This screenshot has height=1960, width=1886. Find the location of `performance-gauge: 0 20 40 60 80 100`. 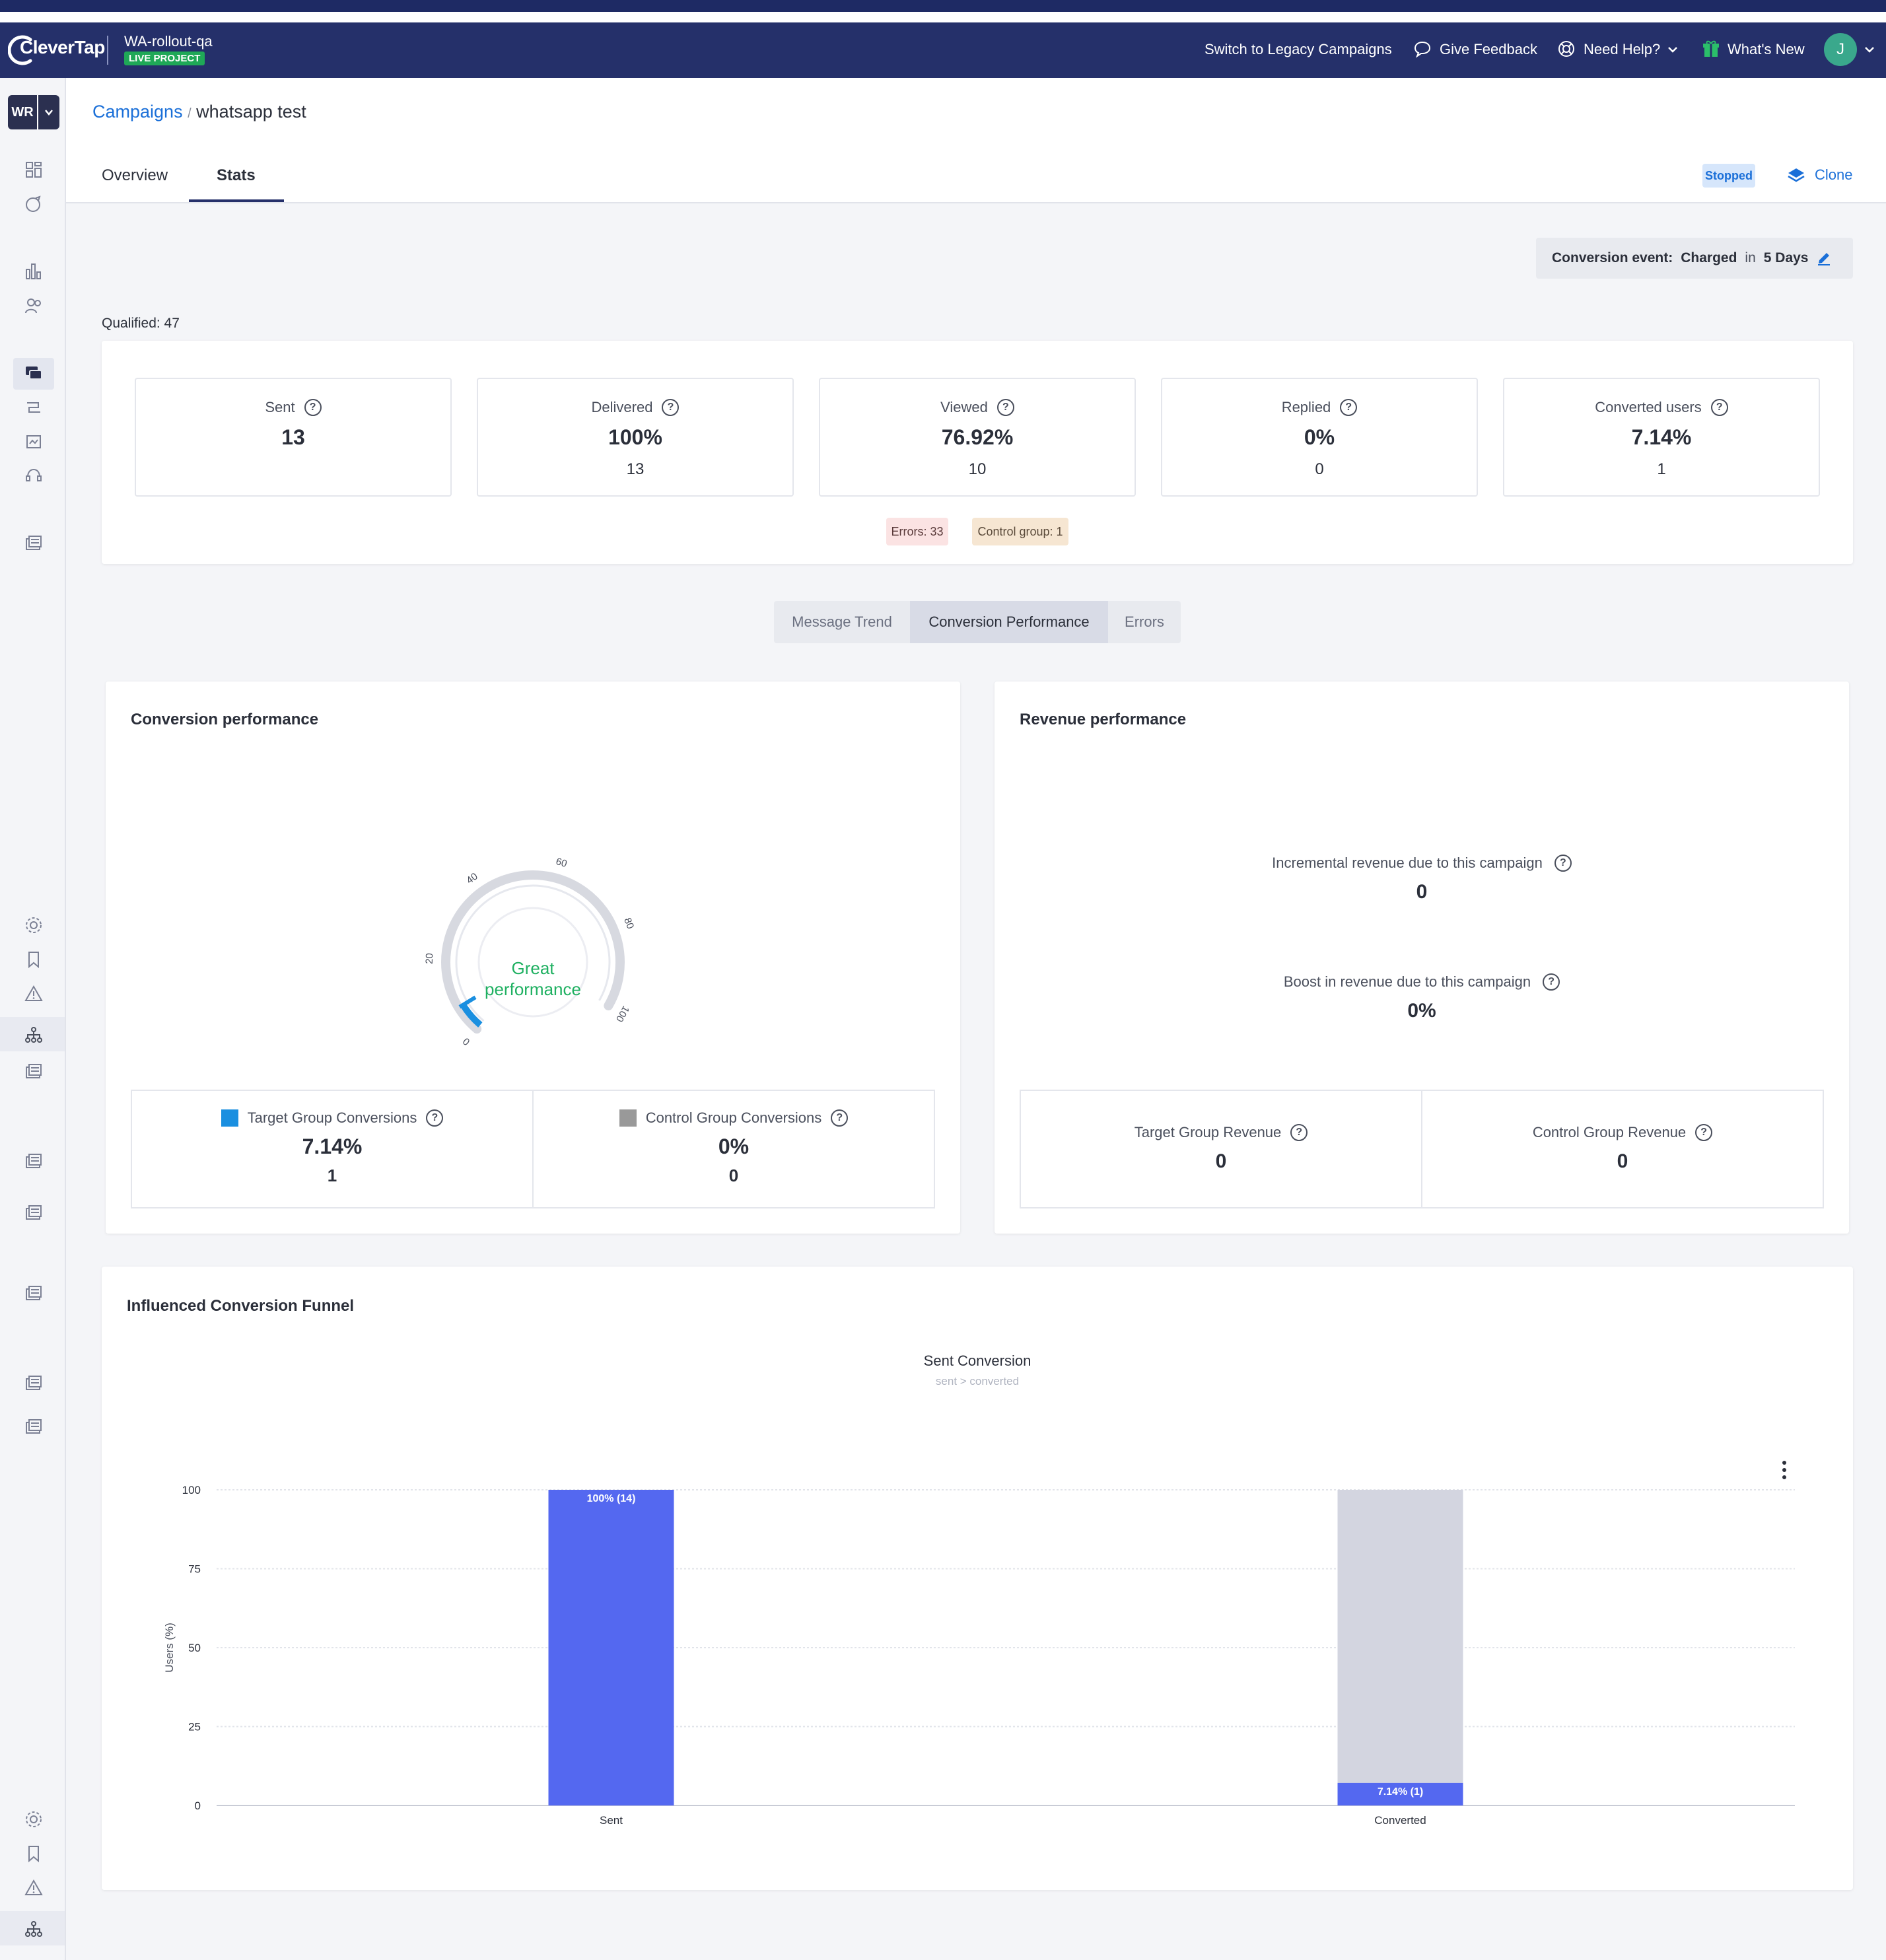

performance-gauge: 0 20 40 60 80 100 is located at coordinates (530, 951).